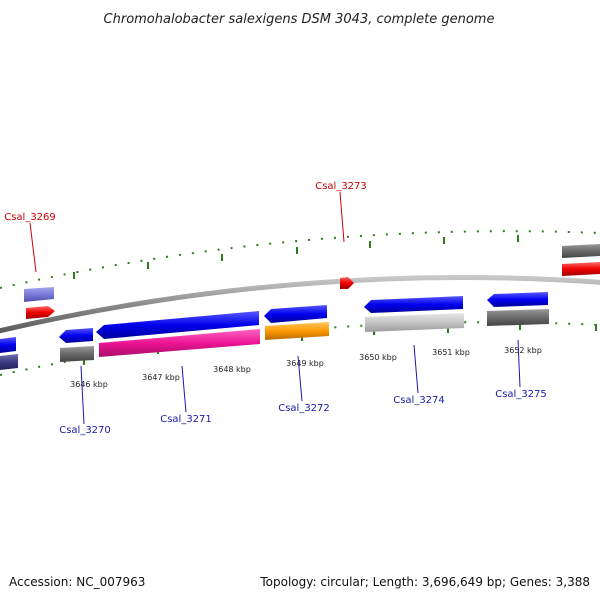 The width and height of the screenshot is (600, 600). I want to click on accession-text: Accession: NC_007963, so click(77, 582).